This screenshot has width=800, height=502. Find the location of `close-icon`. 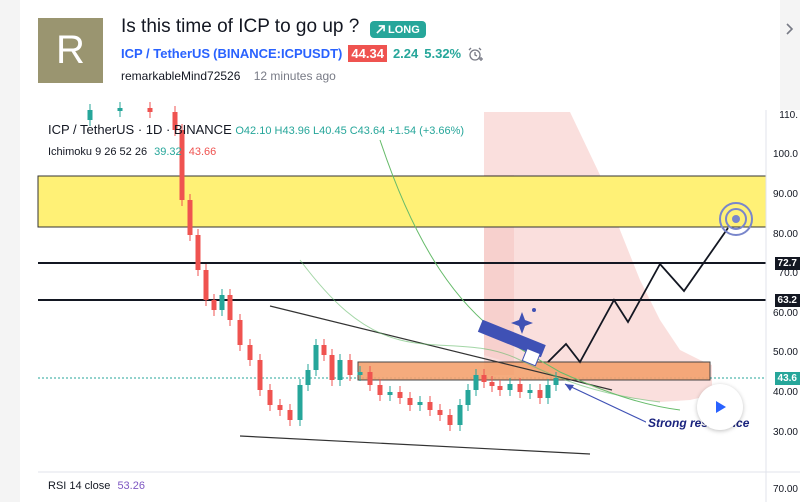

close-icon is located at coordinates (789, 29).